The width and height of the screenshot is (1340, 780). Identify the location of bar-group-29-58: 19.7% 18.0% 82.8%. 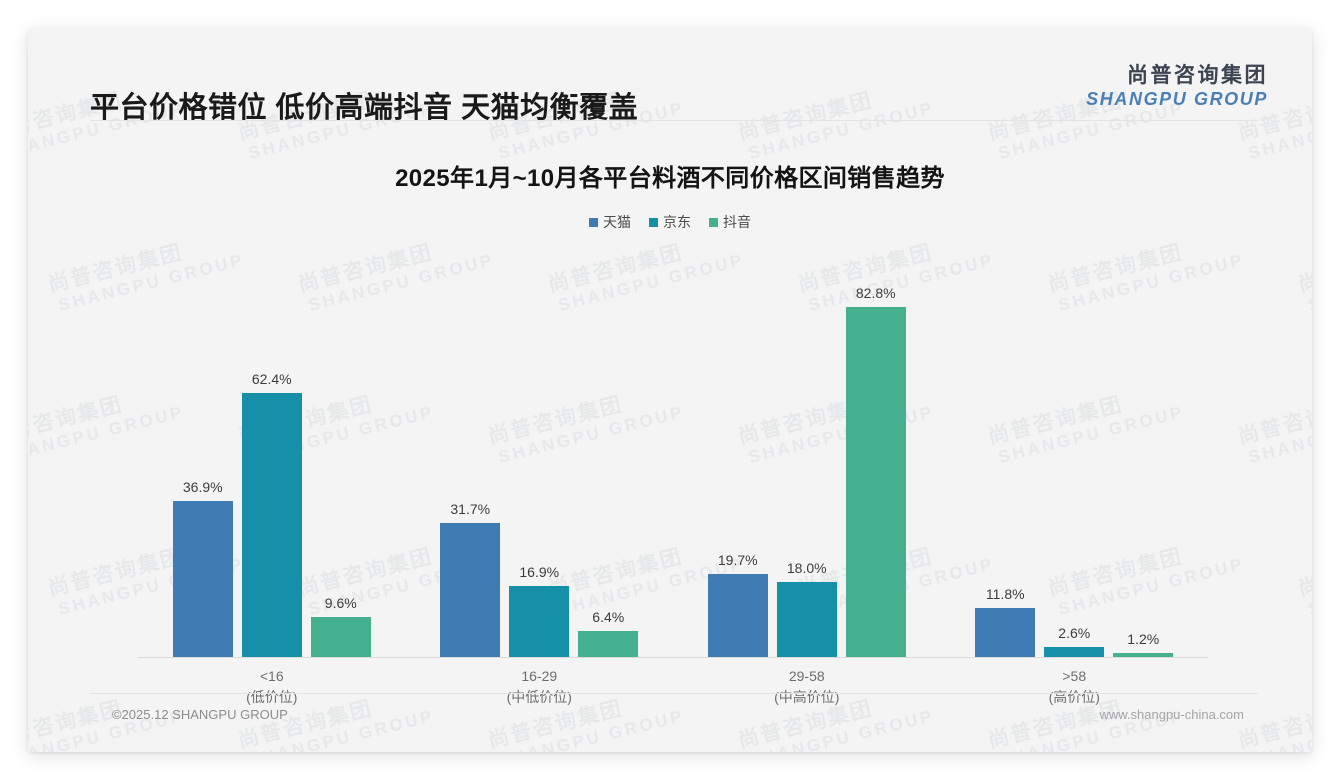
(807, 454).